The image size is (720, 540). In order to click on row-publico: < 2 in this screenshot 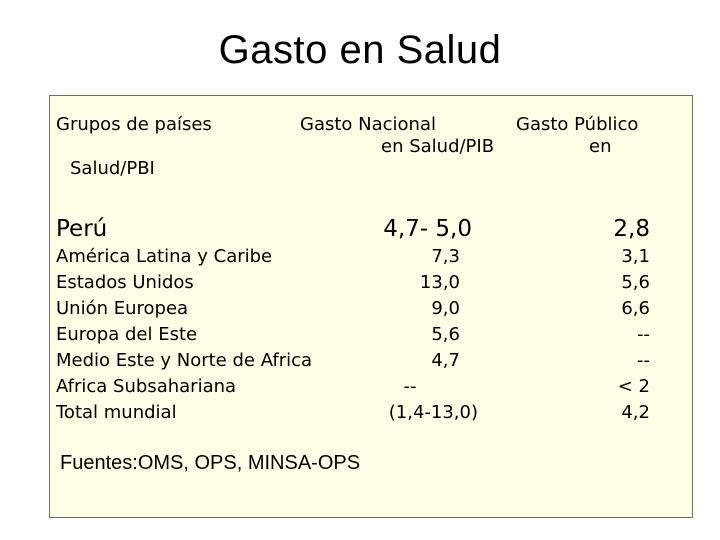, I will do `click(633, 386)`.